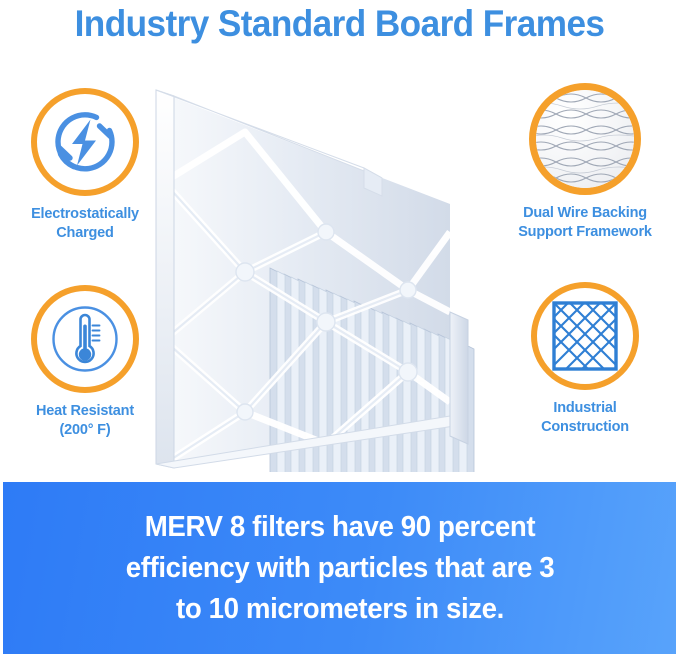  I want to click on page-title: Industry Standard Board Frames, so click(339, 23).